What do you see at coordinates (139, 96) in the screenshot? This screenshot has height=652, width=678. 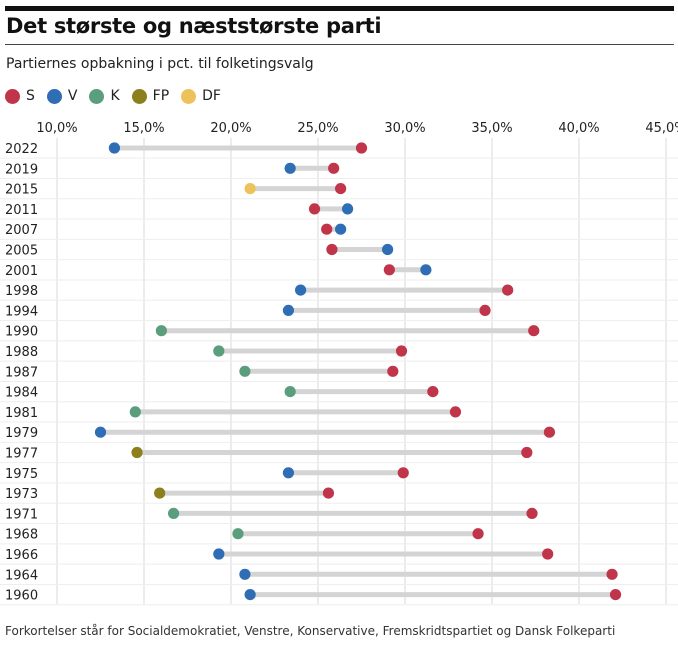 I see `legend-swatch-fp` at bounding box center [139, 96].